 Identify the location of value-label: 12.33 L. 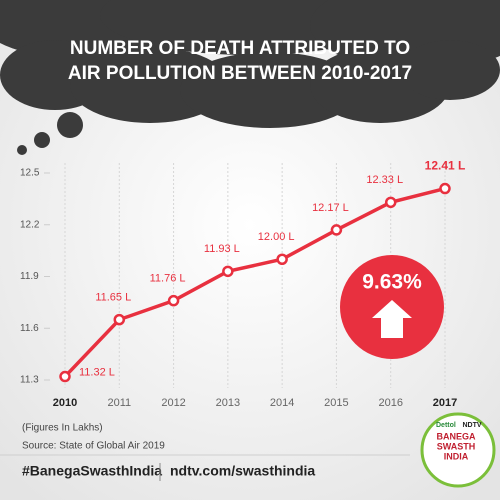
(384, 180).